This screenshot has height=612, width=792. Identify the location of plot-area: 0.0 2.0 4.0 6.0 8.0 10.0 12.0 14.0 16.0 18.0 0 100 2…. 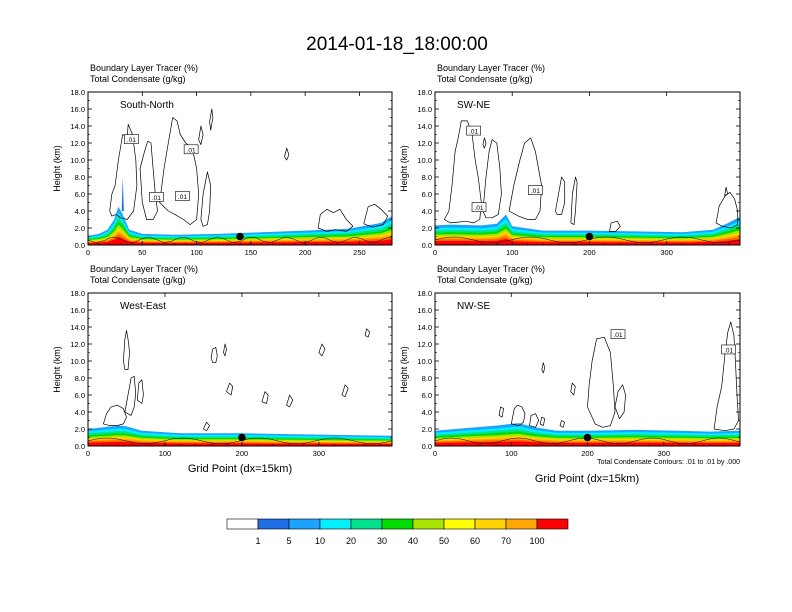
(222, 373).